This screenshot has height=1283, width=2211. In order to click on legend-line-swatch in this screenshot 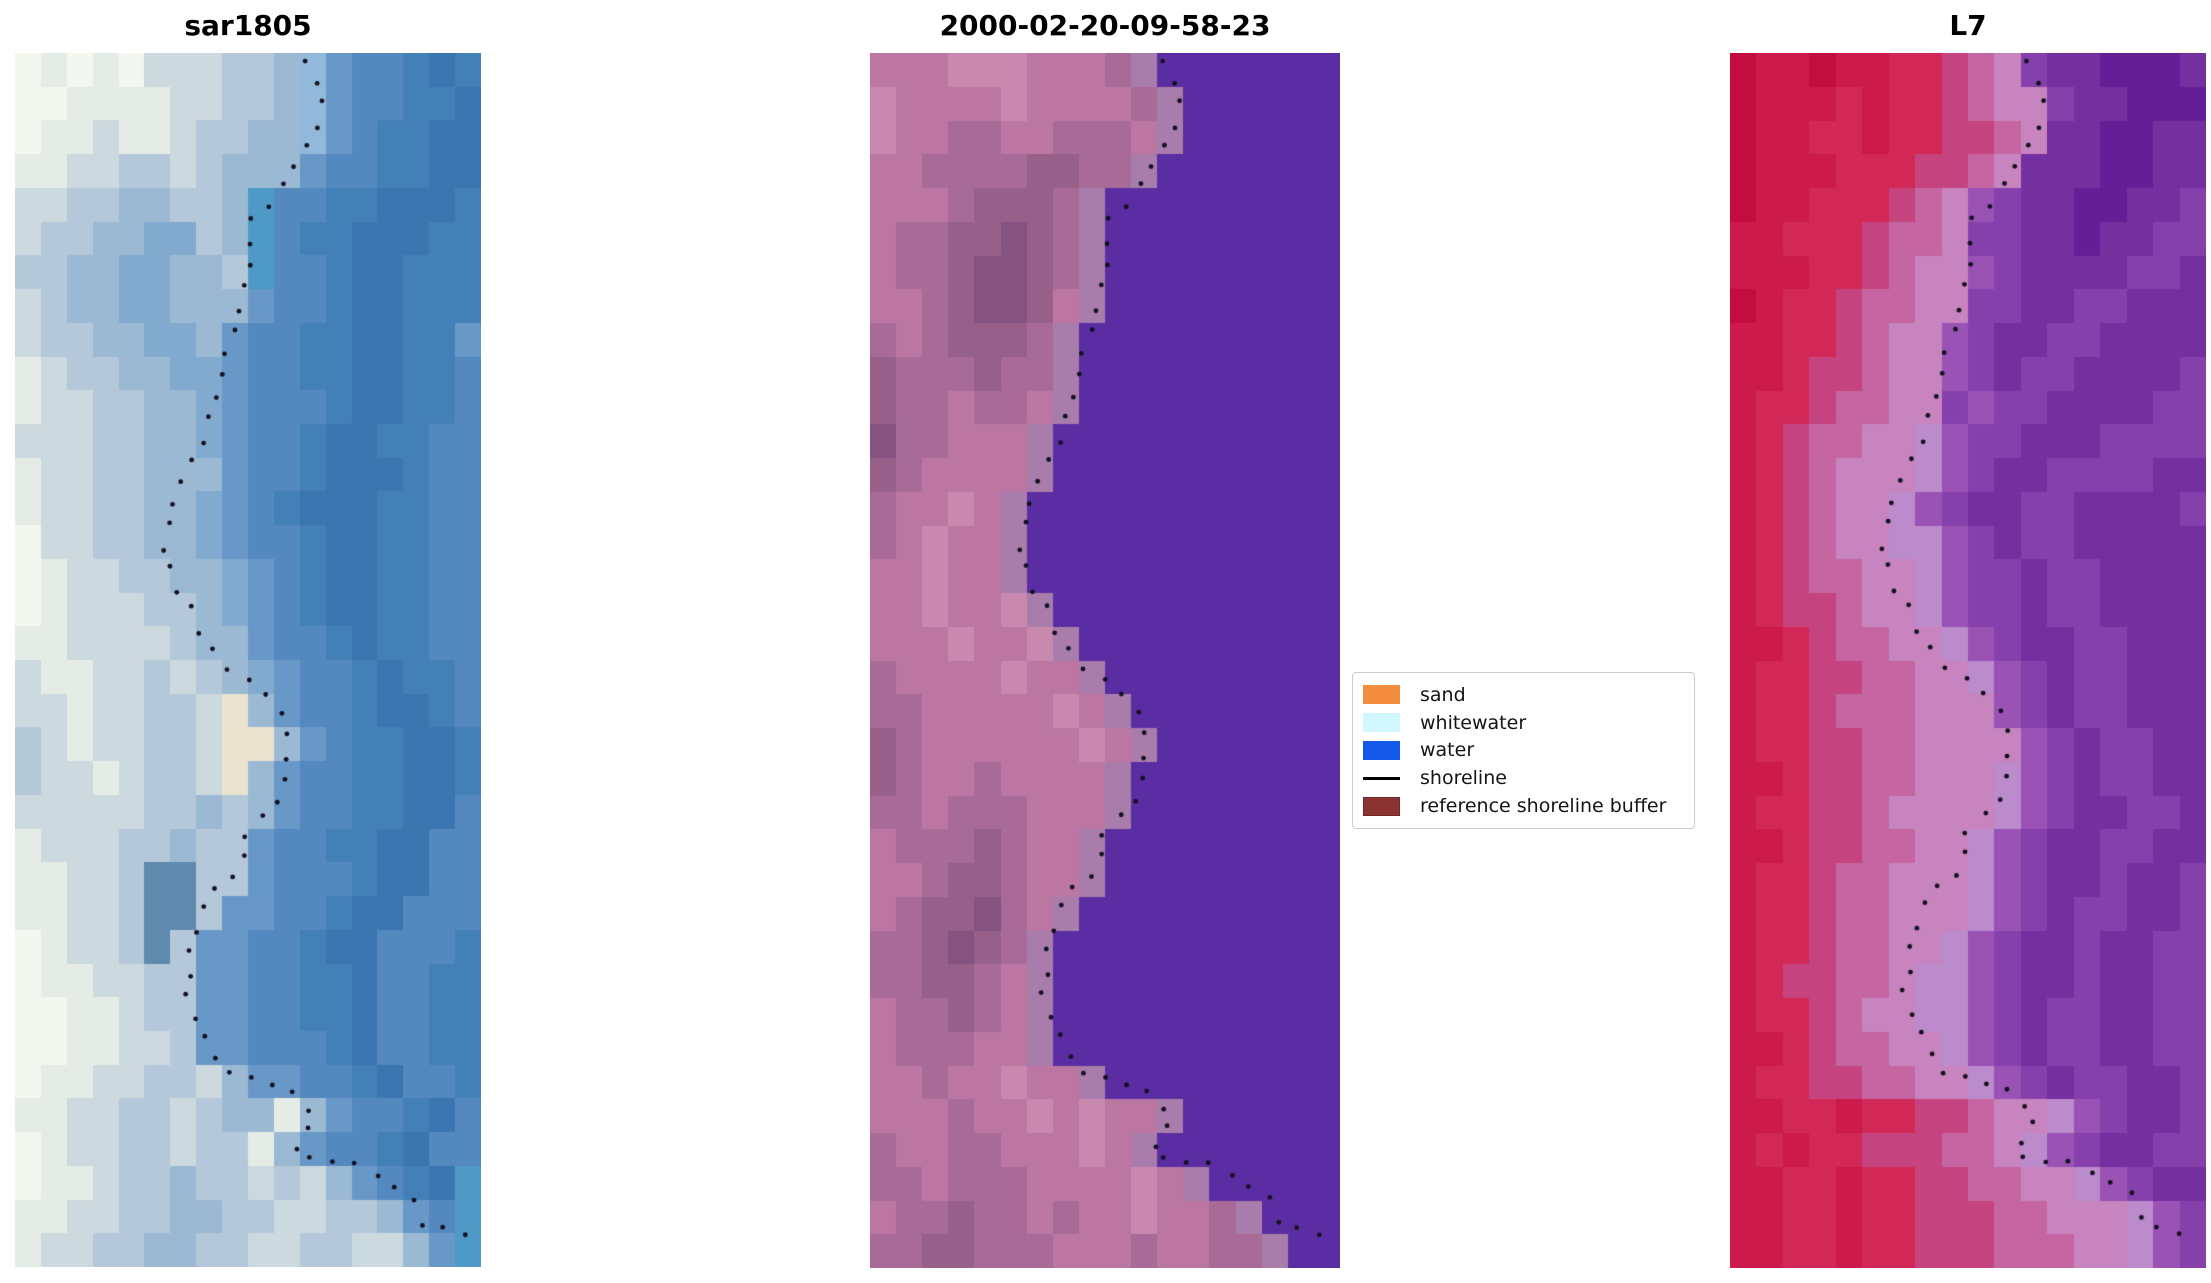, I will do `click(1381, 778)`.